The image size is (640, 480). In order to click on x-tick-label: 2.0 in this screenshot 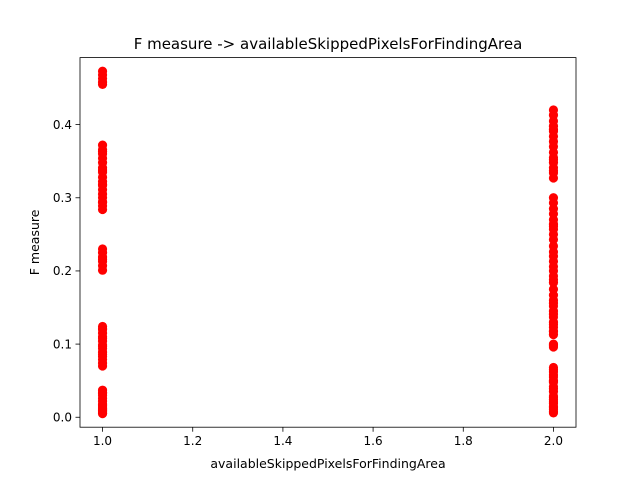, I will do `click(553, 441)`.